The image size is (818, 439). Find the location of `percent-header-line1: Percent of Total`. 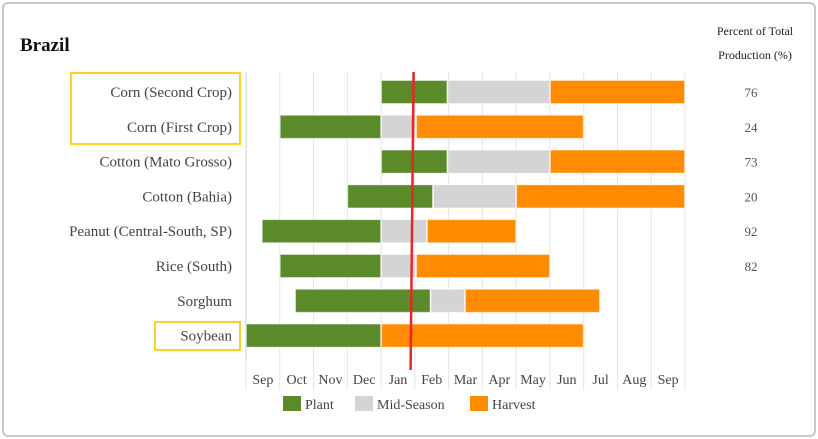

percent-header-line1: Percent of Total is located at coordinates (755, 31).